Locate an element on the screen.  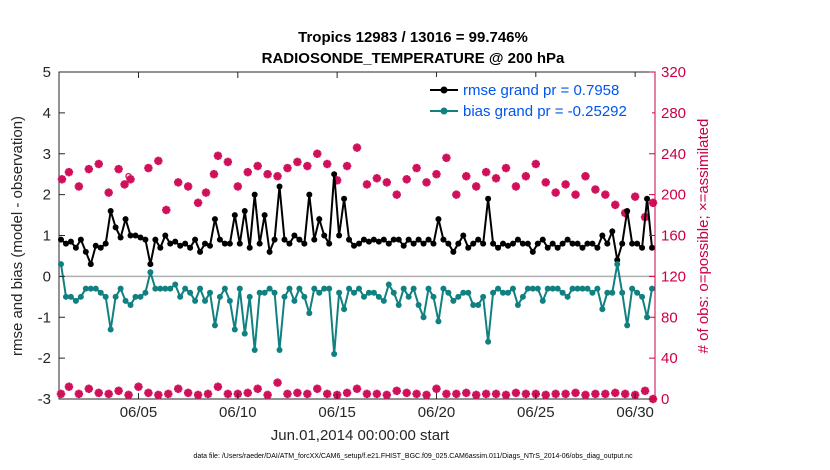
title-line-2: RADIOSONDE_TEMPERATURE @ 200 hPa is located at coordinates (413, 58).